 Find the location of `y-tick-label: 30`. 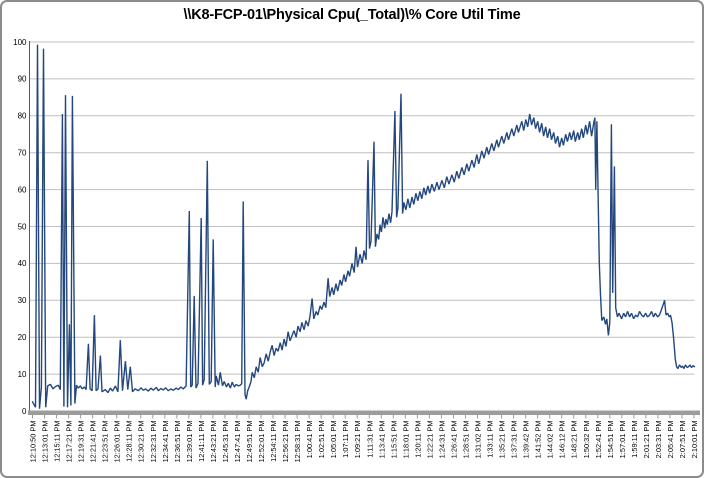

y-tick-label: 30 is located at coordinates (22, 300).